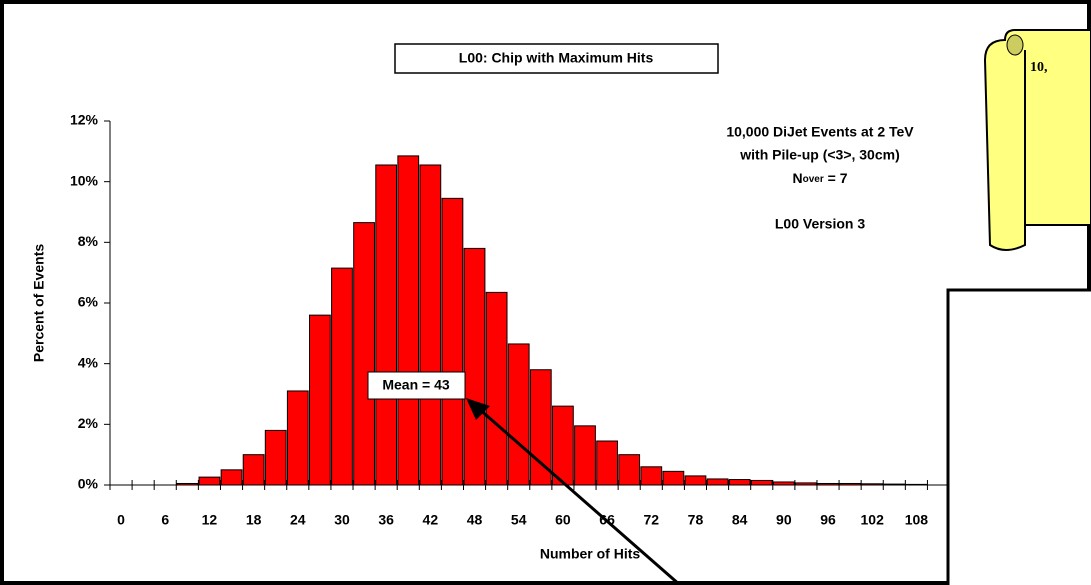  I want to click on x-tick-label: 108, so click(917, 520).